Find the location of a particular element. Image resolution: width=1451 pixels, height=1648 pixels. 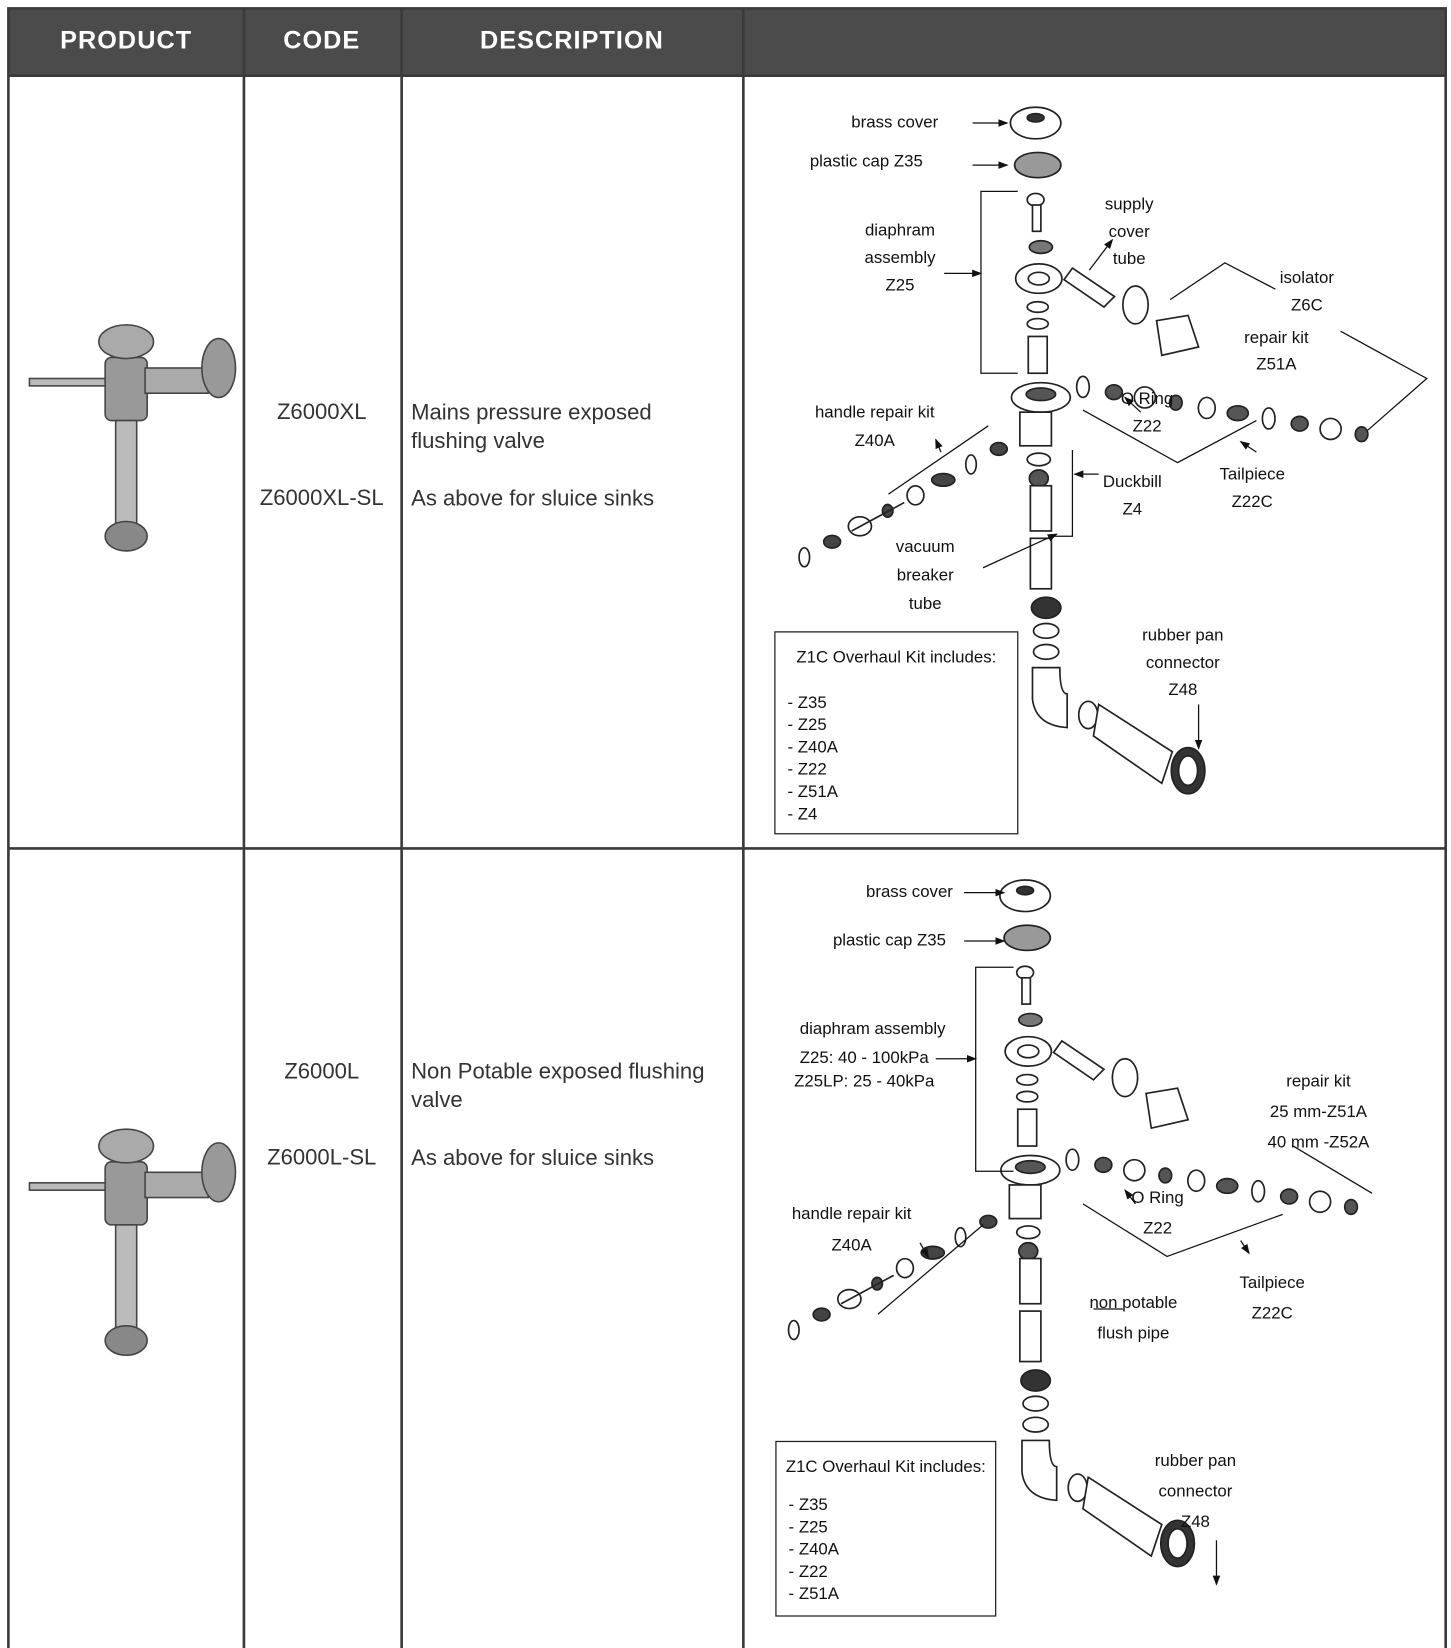

diagram-label: Z22C is located at coordinates (1252, 501).